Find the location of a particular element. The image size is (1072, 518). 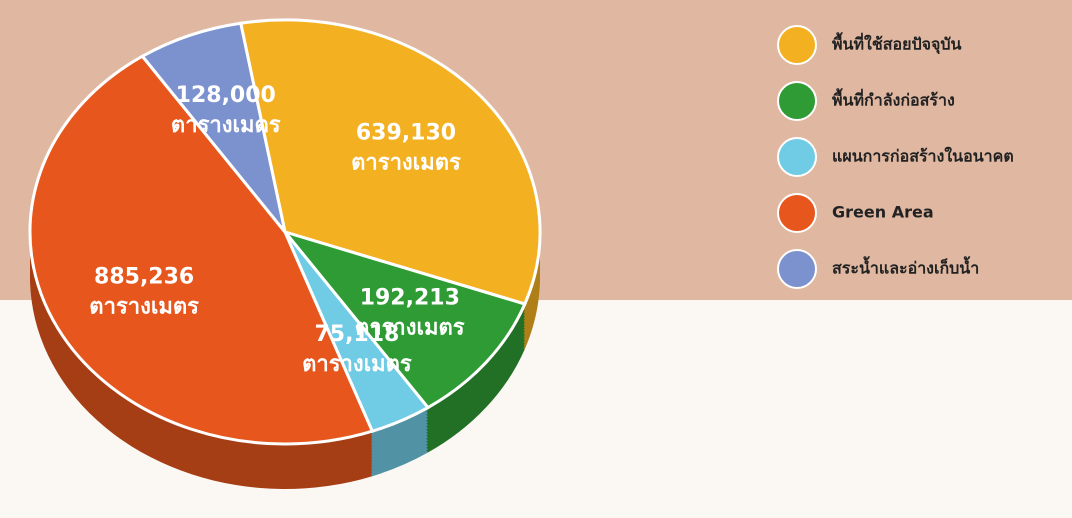

legend-label: พื้นที่กำลังก่อสร้าง is located at coordinates (893, 99).